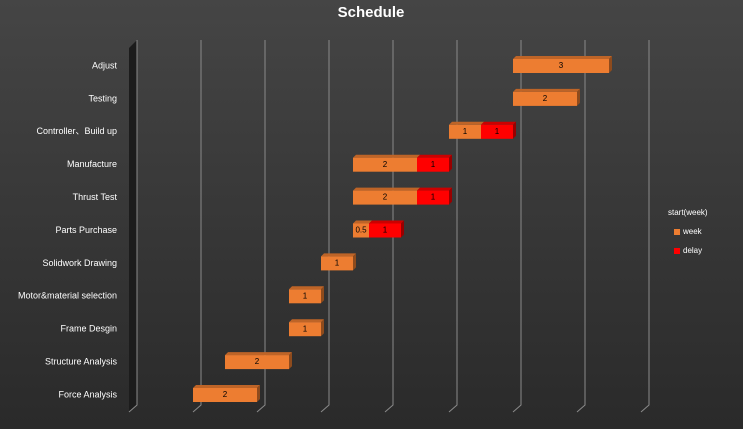  What do you see at coordinates (95, 197) in the screenshot?
I see `y-tick-label: Thrust Test` at bounding box center [95, 197].